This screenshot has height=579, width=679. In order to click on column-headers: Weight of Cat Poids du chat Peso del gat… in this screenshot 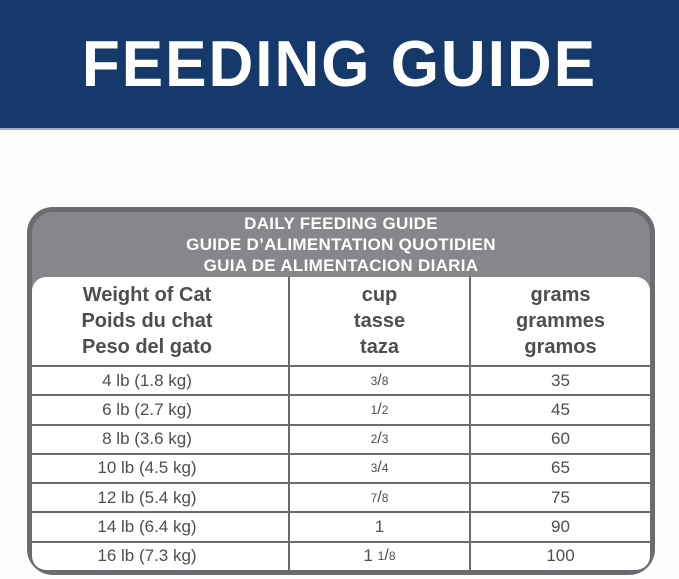, I will do `click(341, 321)`.